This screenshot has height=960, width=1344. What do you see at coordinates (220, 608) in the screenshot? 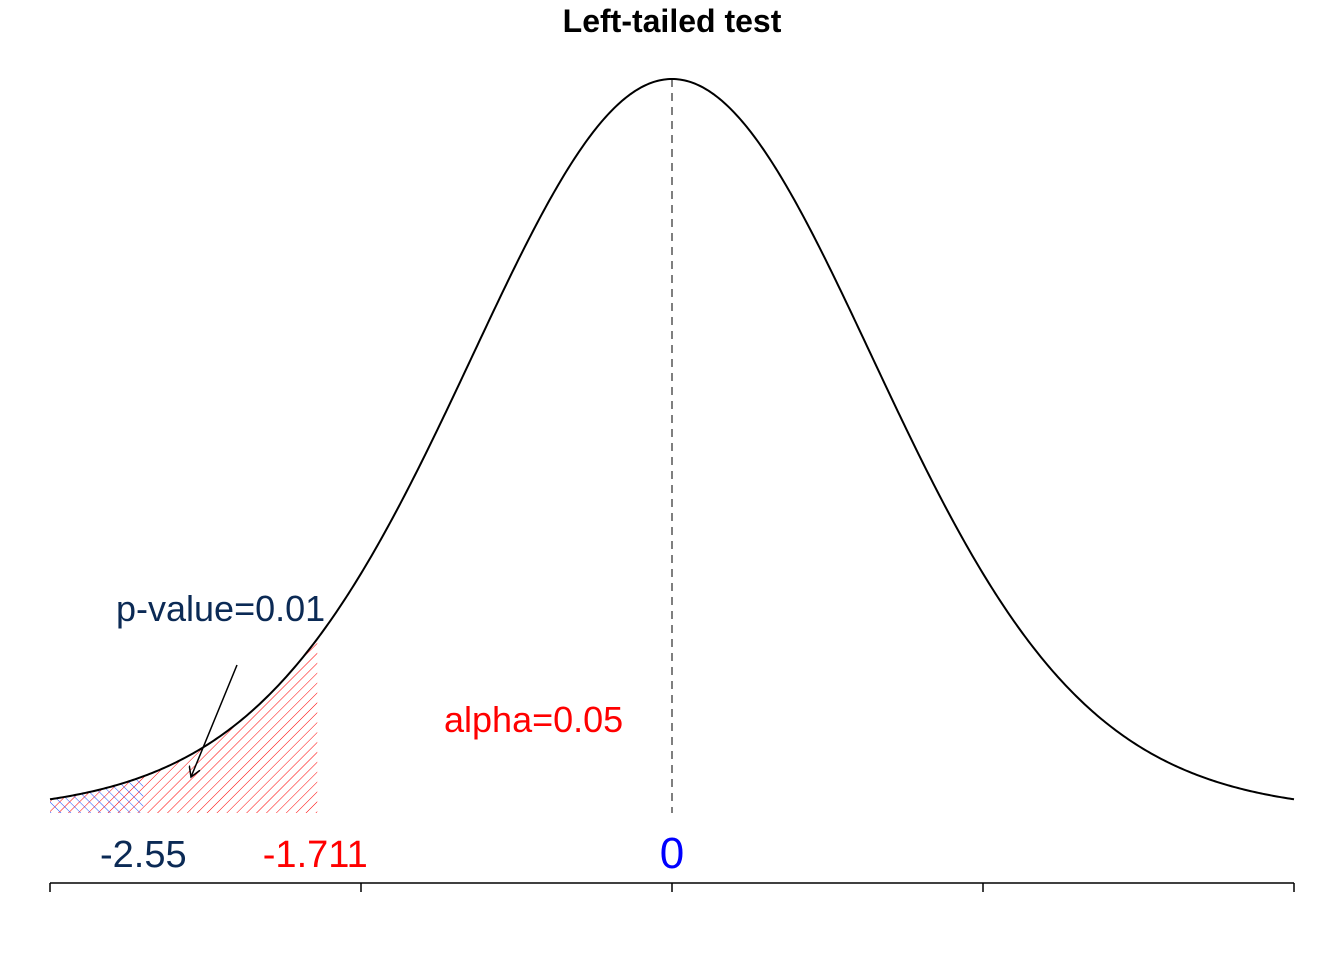
I see `pvalue-annotation: p-value=0.01` at bounding box center [220, 608].